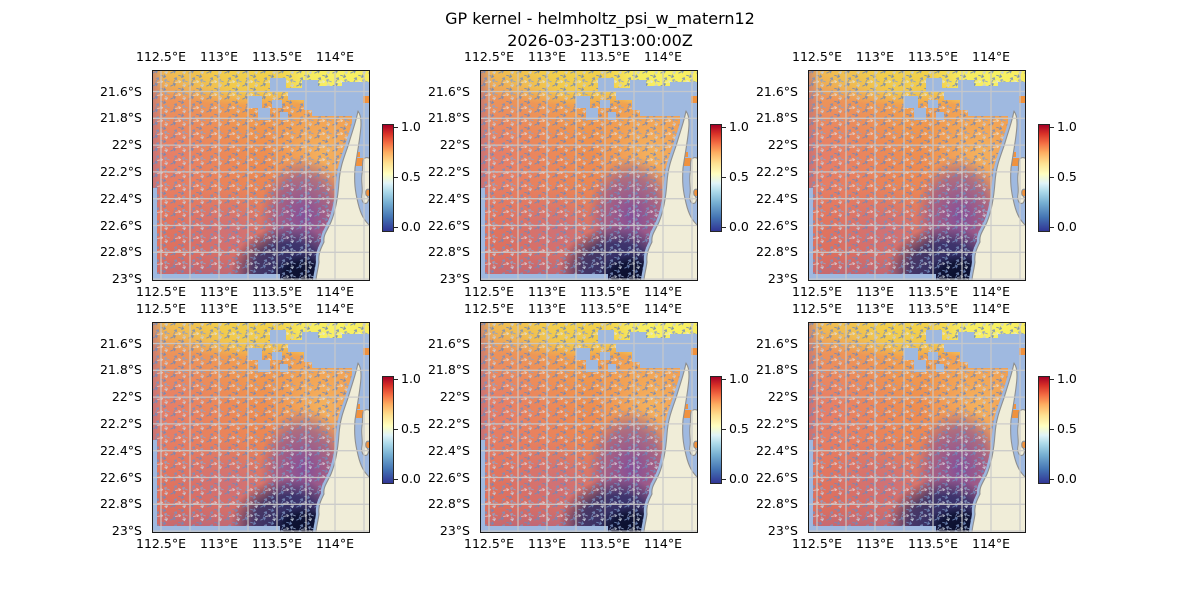  I want to click on figure-title: GP kernel - helmholtz_psi_w_matern12, so click(600, 18).